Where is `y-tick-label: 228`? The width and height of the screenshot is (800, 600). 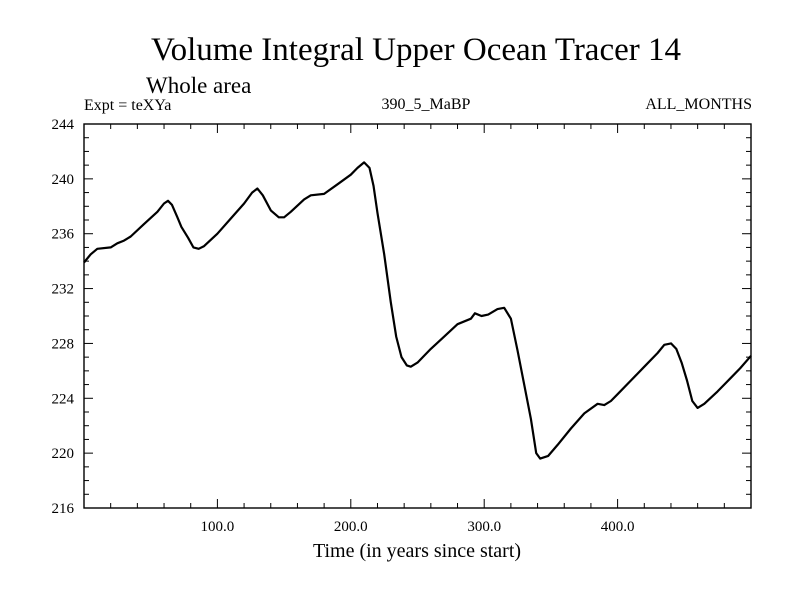 y-tick-label: 228 is located at coordinates (63, 344).